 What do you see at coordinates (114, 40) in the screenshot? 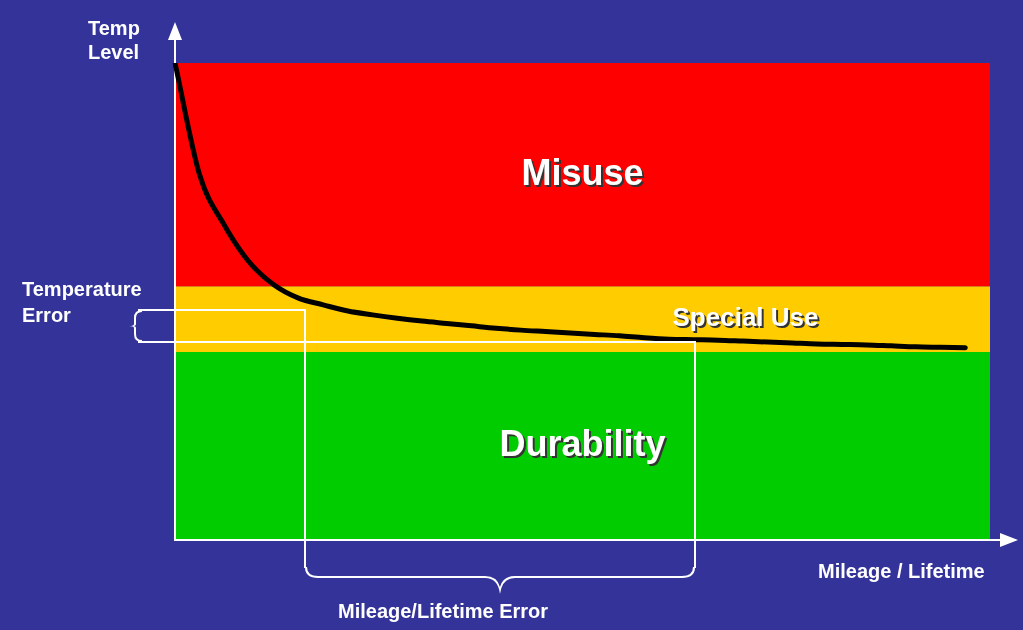
I see `y-axis-title: Temp Level` at bounding box center [114, 40].